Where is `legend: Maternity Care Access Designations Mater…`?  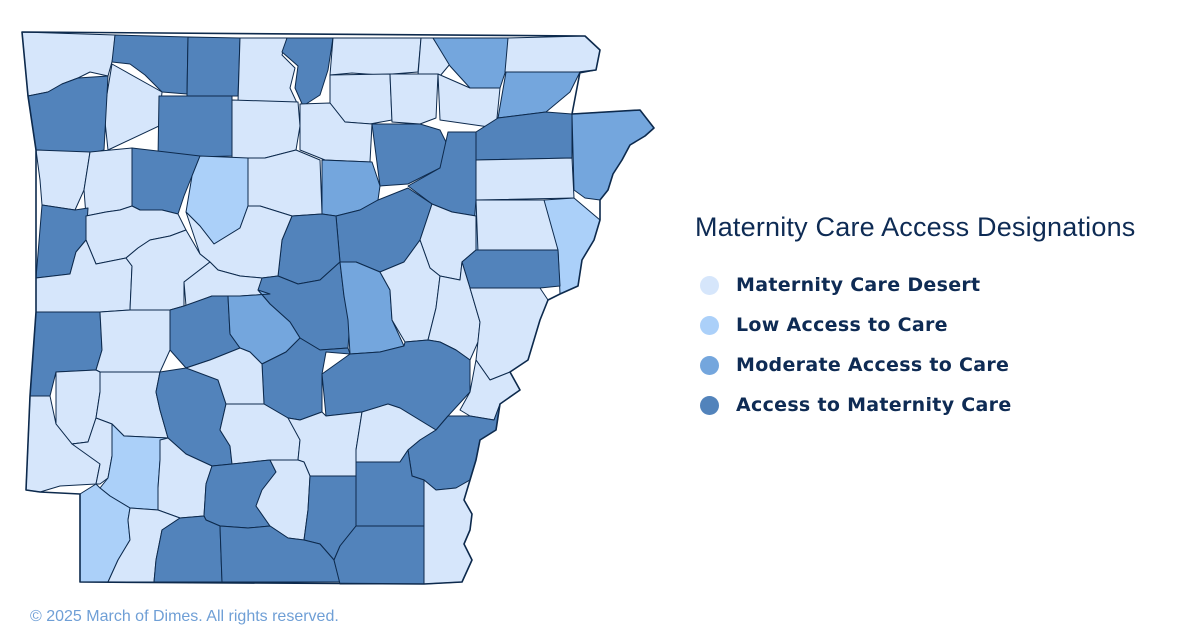
legend: Maternity Care Access Designations Mater… is located at coordinates (940, 318).